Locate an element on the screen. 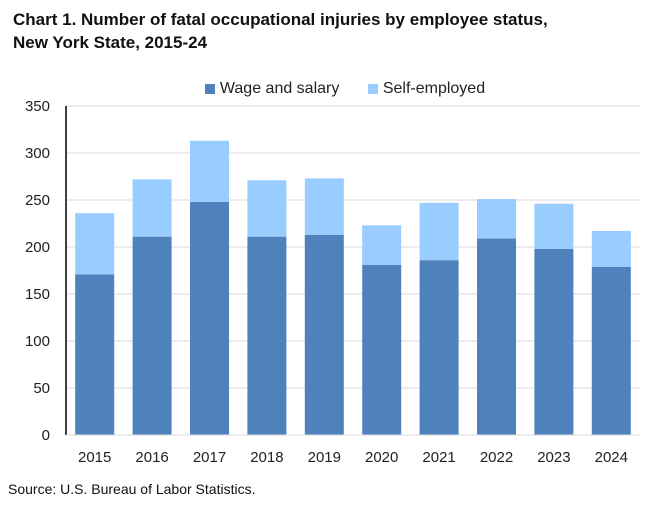  x-tick-label: 2022 is located at coordinates (496, 457).